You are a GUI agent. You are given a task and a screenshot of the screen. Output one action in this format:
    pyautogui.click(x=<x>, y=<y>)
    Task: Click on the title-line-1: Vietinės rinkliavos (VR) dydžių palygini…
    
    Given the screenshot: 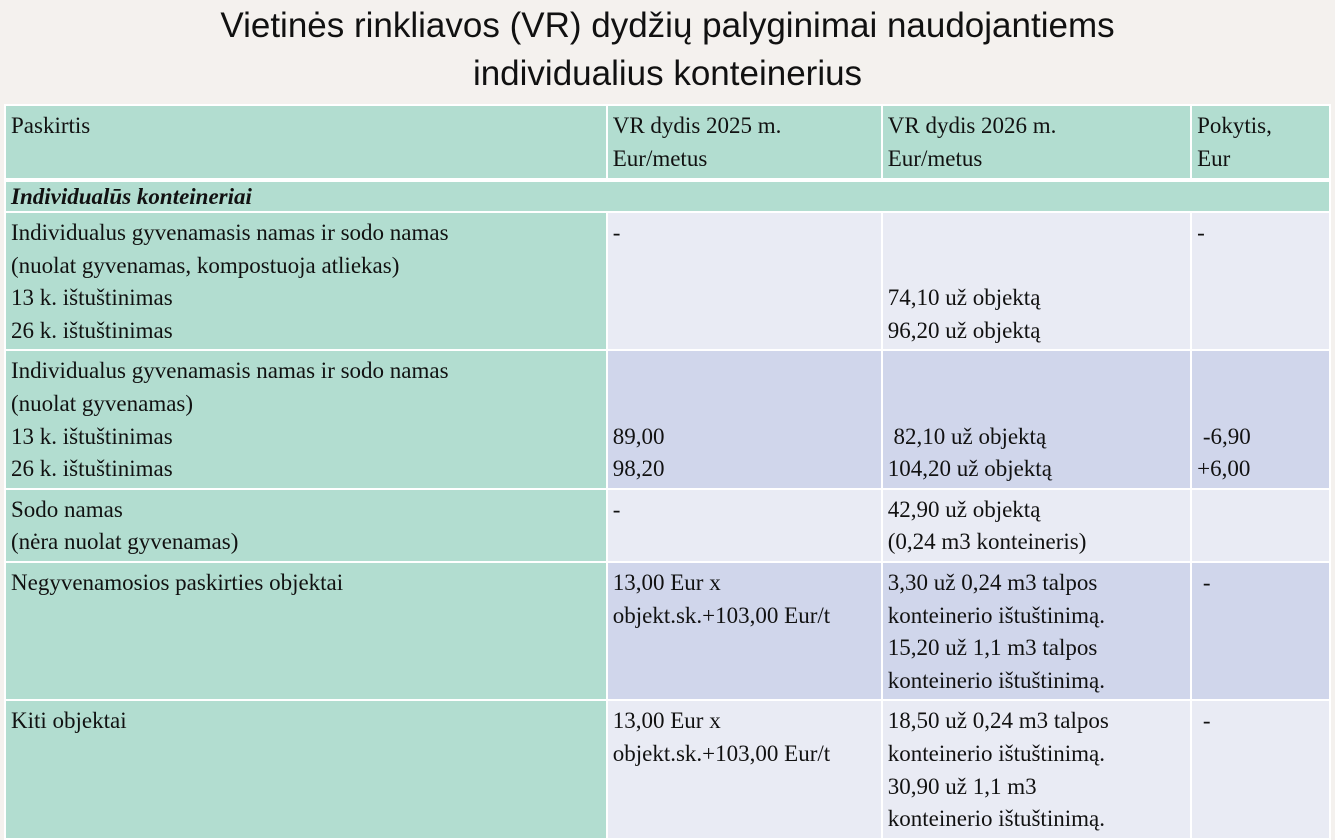 What is the action you would take?
    pyautogui.click(x=667, y=25)
    